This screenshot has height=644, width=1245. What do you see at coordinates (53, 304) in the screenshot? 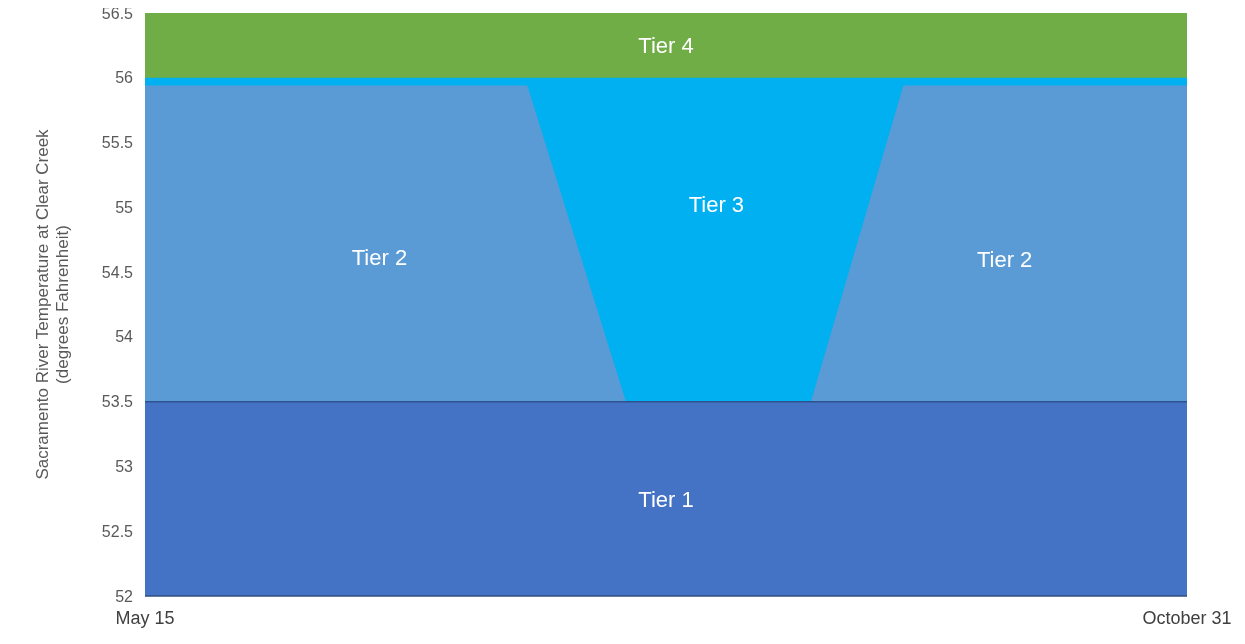
I see `y-axis-title: Sacramento River Temperature at Clear Creek (degrees Fahrenheit)` at bounding box center [53, 304].